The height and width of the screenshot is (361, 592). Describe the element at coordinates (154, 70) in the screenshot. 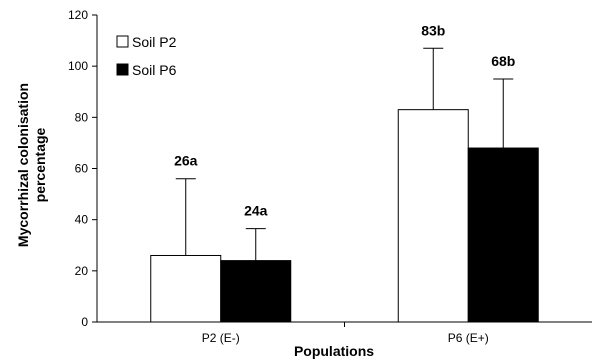

I see `legend-label: Soil P6` at that location.